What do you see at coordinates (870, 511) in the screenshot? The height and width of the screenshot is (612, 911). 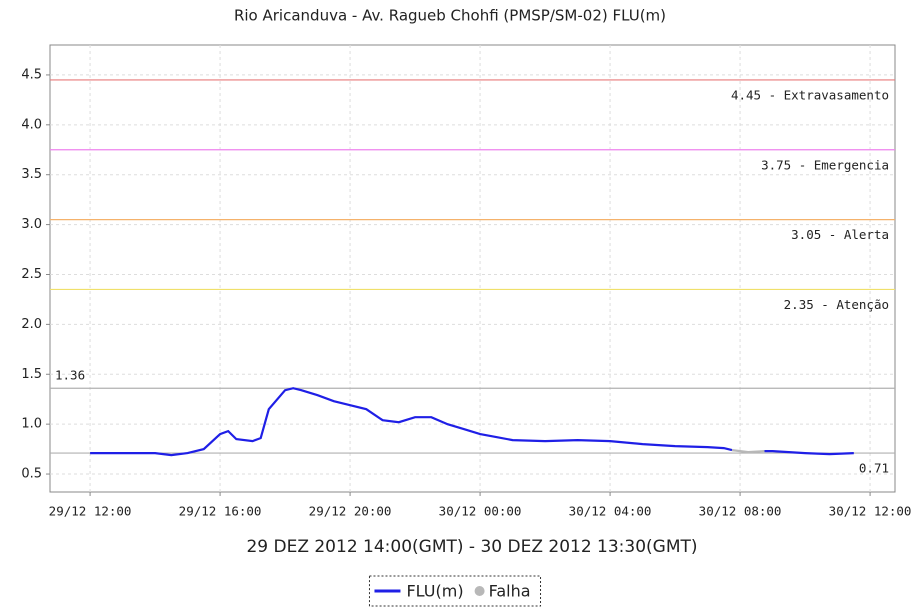 I see `x-tick-label: 30/12 12:00` at bounding box center [870, 511].